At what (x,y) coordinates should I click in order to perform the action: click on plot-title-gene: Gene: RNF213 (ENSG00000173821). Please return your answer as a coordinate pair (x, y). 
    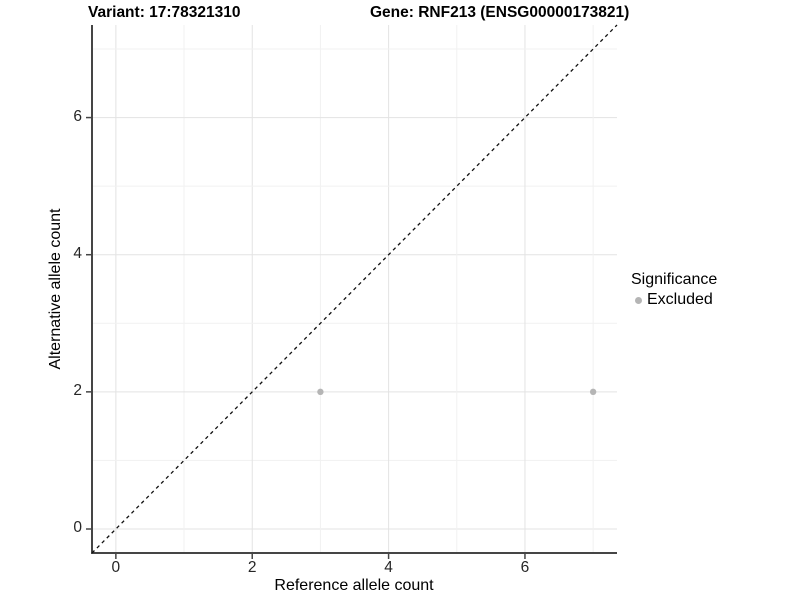
    Looking at the image, I should click on (500, 12).